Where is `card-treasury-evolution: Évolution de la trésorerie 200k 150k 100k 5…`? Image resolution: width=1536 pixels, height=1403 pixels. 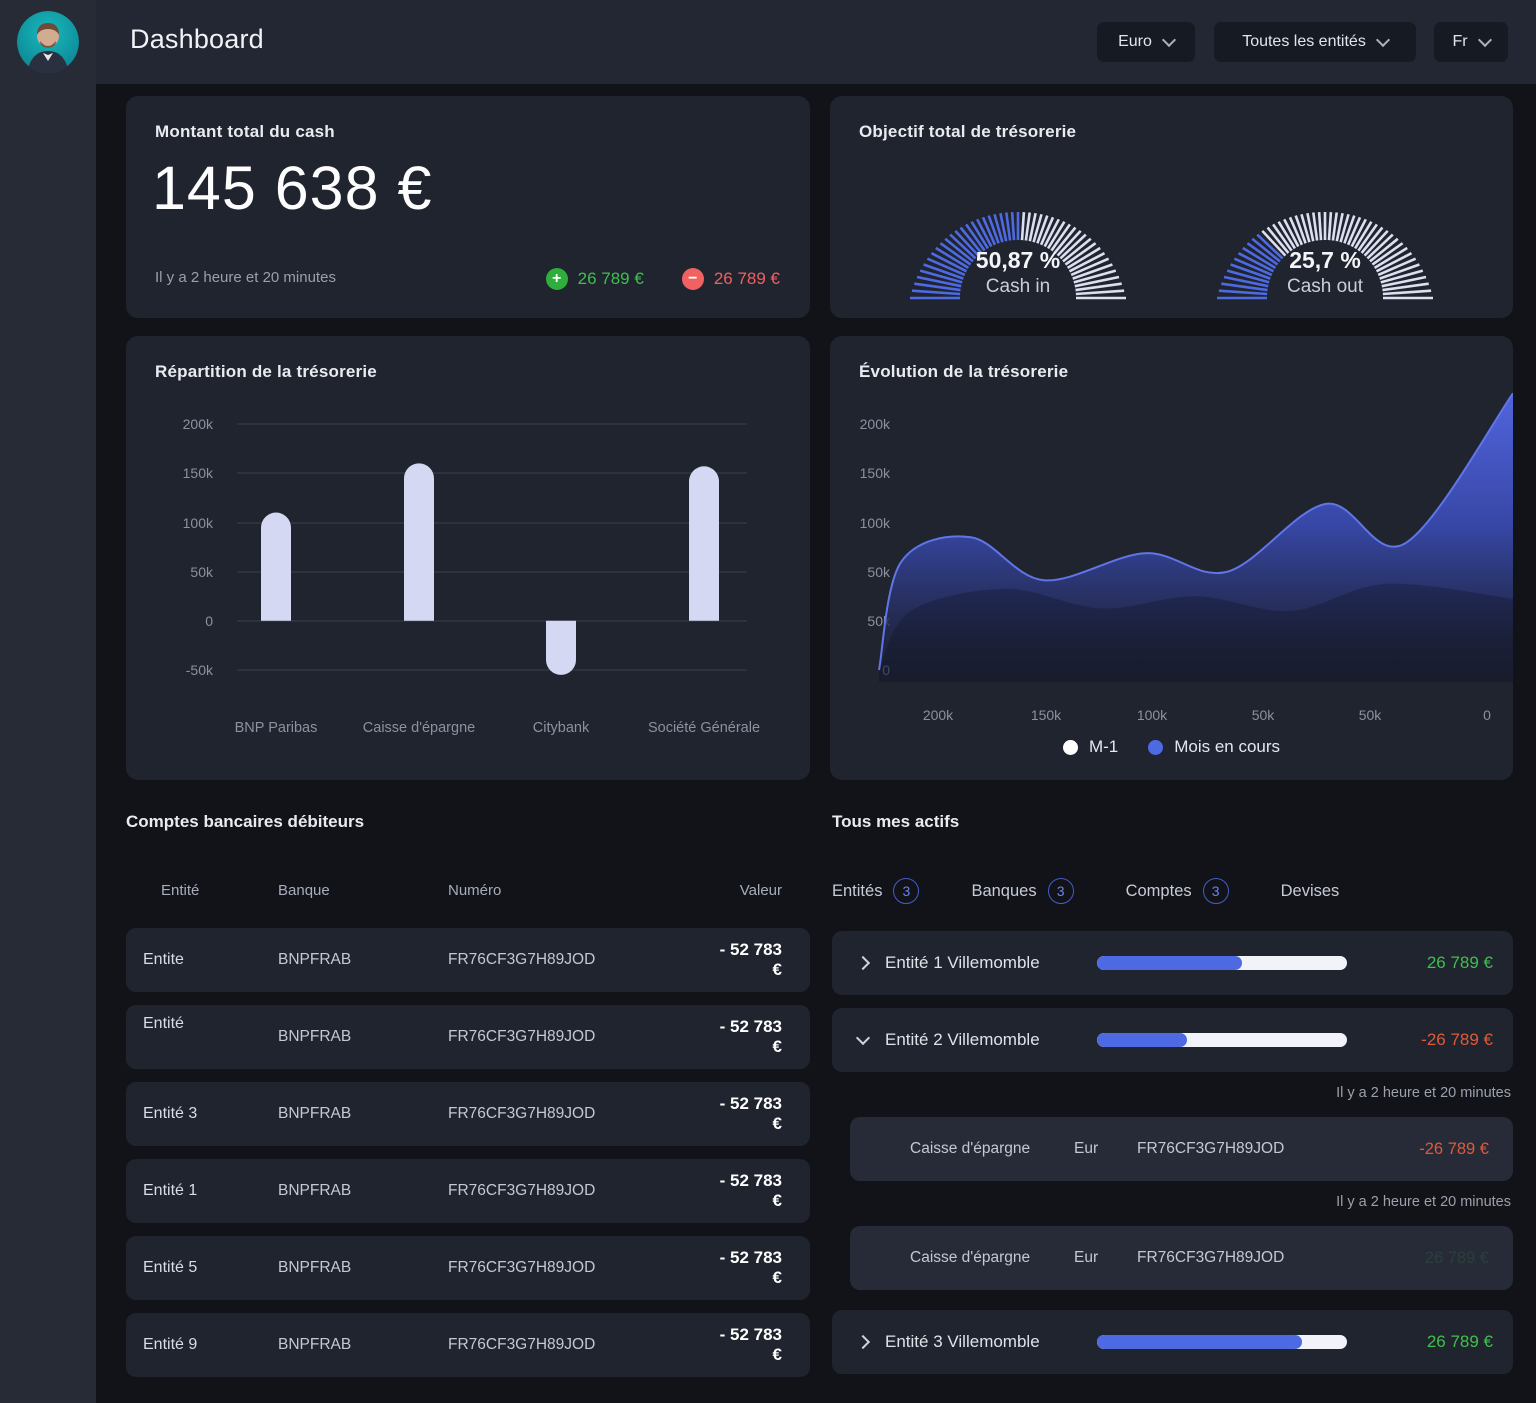
card-treasury-evolution: Évolution de la trésorerie 200k 150k 100k 5… is located at coordinates (1171, 558).